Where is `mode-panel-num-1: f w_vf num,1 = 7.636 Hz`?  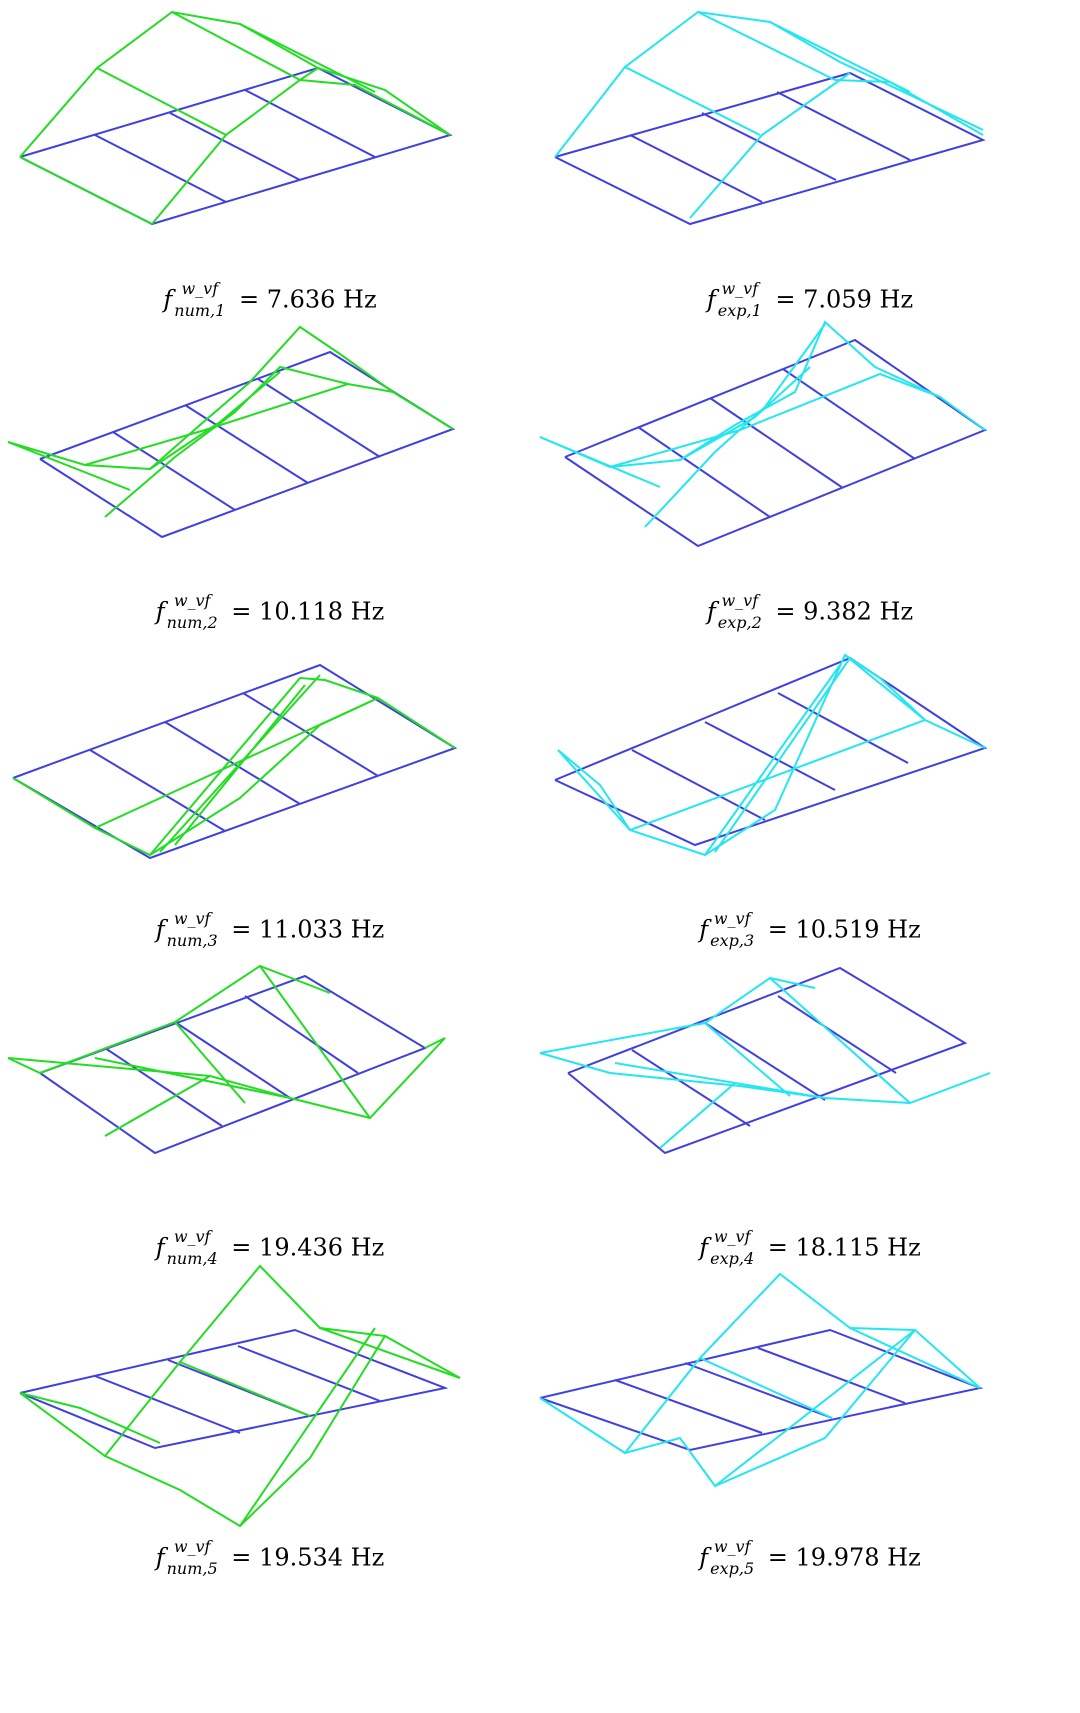 mode-panel-num-1: f w_vf num,1 = 7.636 Hz is located at coordinates (270, 171).